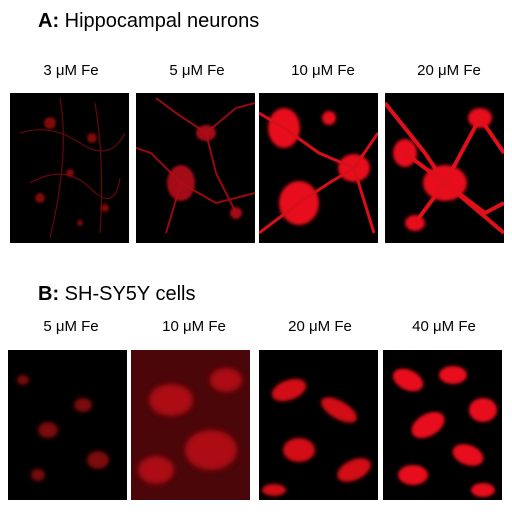 The height and width of the screenshot is (512, 512). I want to click on sh-sy5y-image-20uM, so click(318, 425).